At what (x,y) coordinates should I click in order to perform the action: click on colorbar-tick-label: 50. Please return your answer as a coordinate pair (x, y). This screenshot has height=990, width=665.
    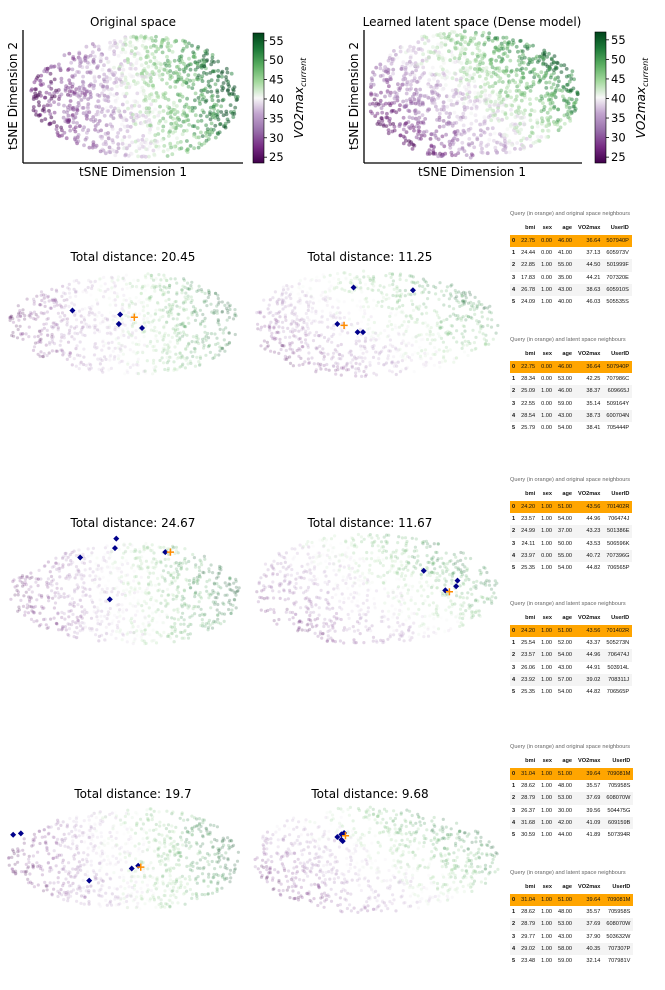
    Looking at the image, I should click on (618, 59).